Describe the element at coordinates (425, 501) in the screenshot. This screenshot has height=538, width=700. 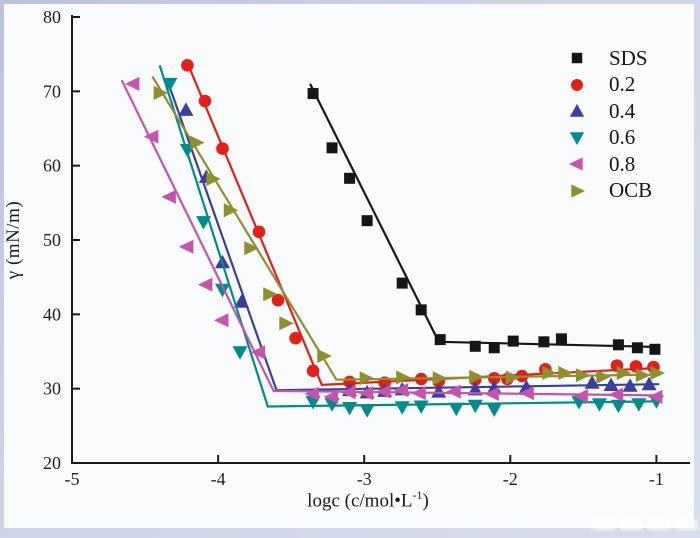
I see `x-axis-title-suffix: )` at that location.